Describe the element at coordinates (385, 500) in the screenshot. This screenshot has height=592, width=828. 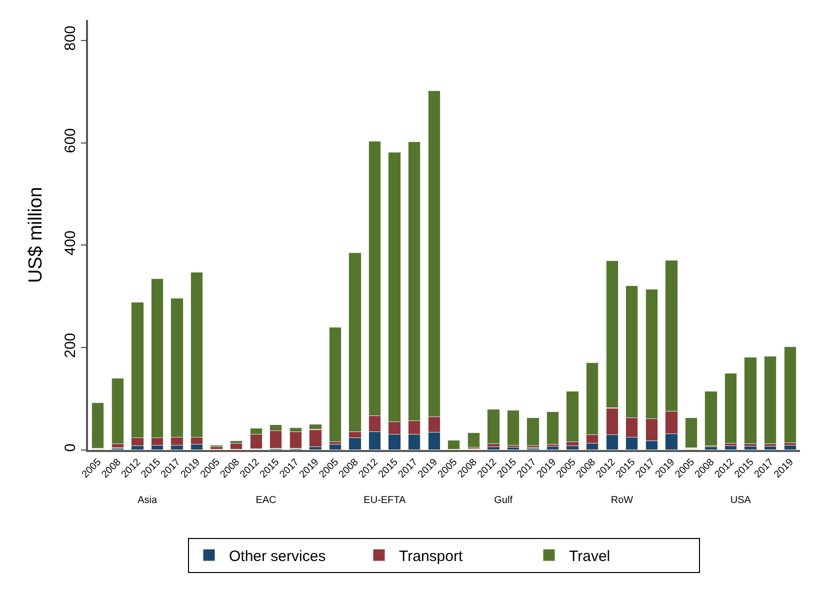
I see `text: EU-EFTA` at that location.